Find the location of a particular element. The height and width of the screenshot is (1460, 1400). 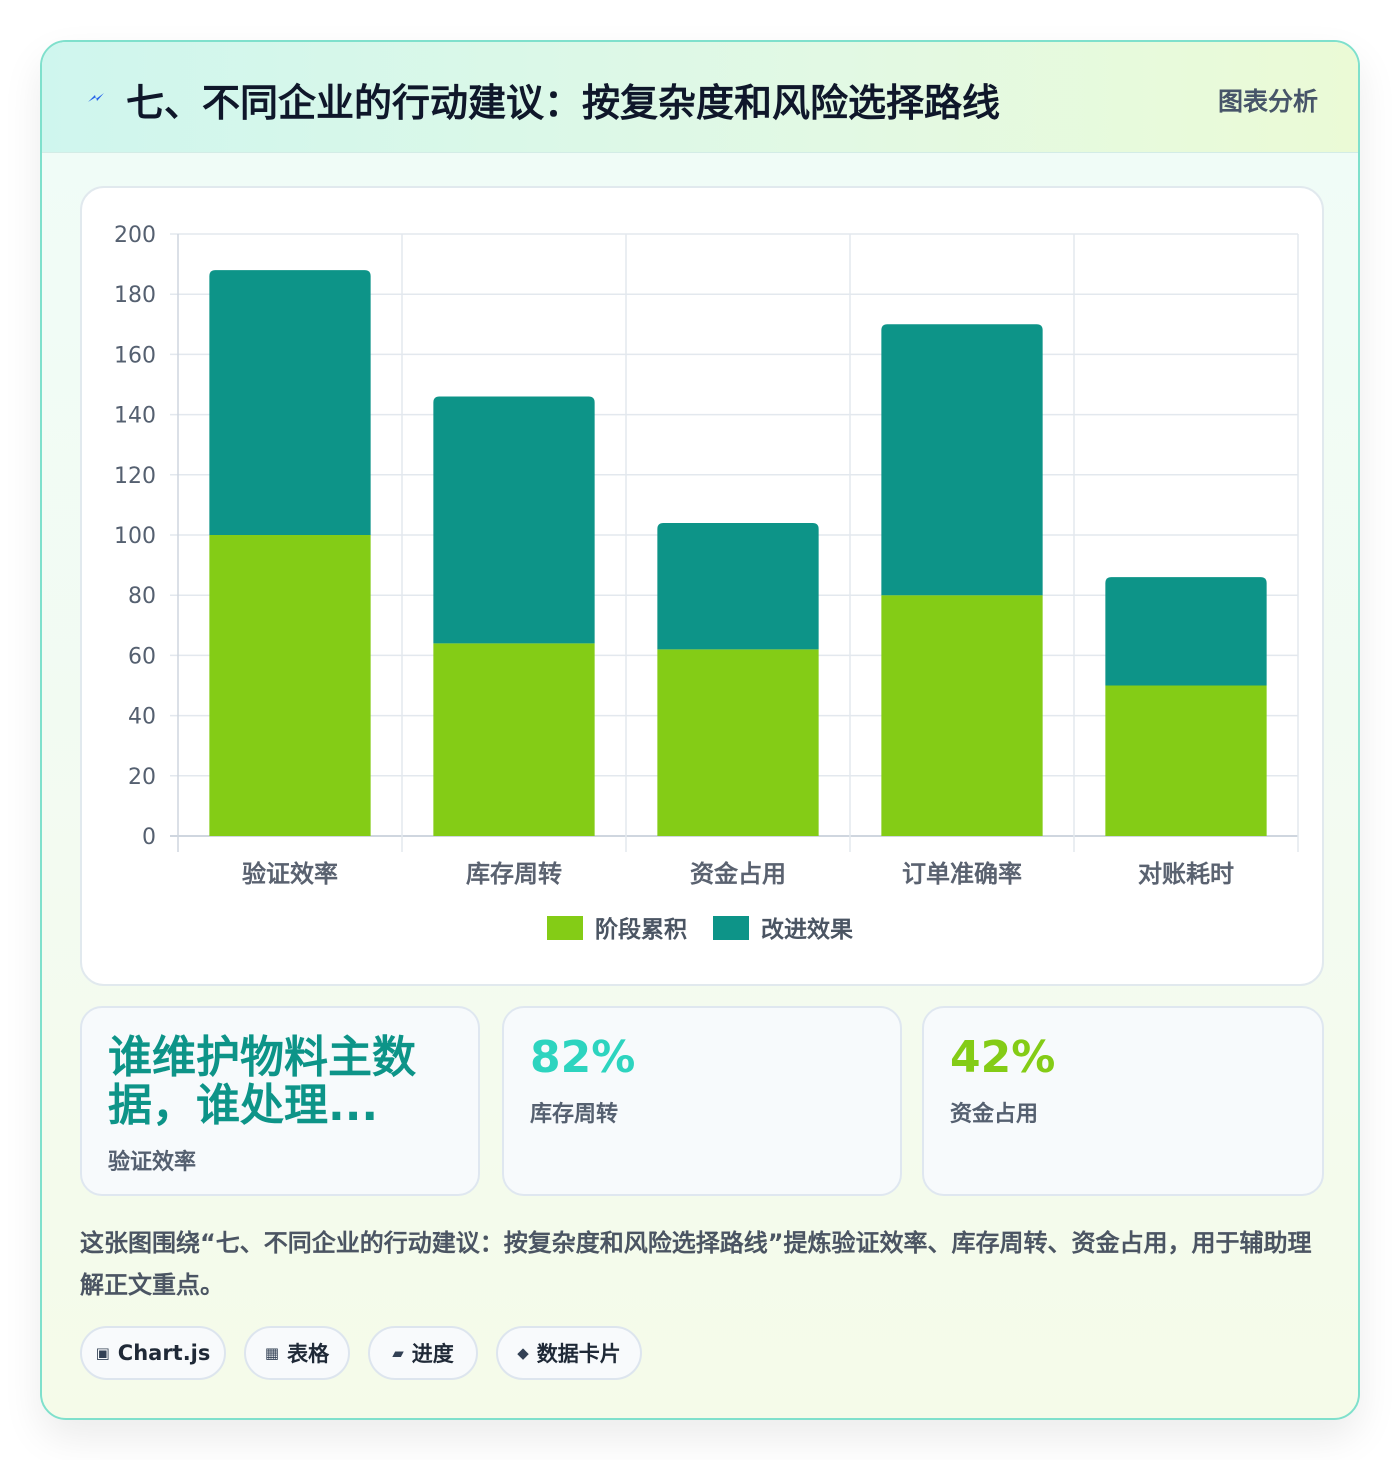

chip-label: 进度 is located at coordinates (432, 1354).